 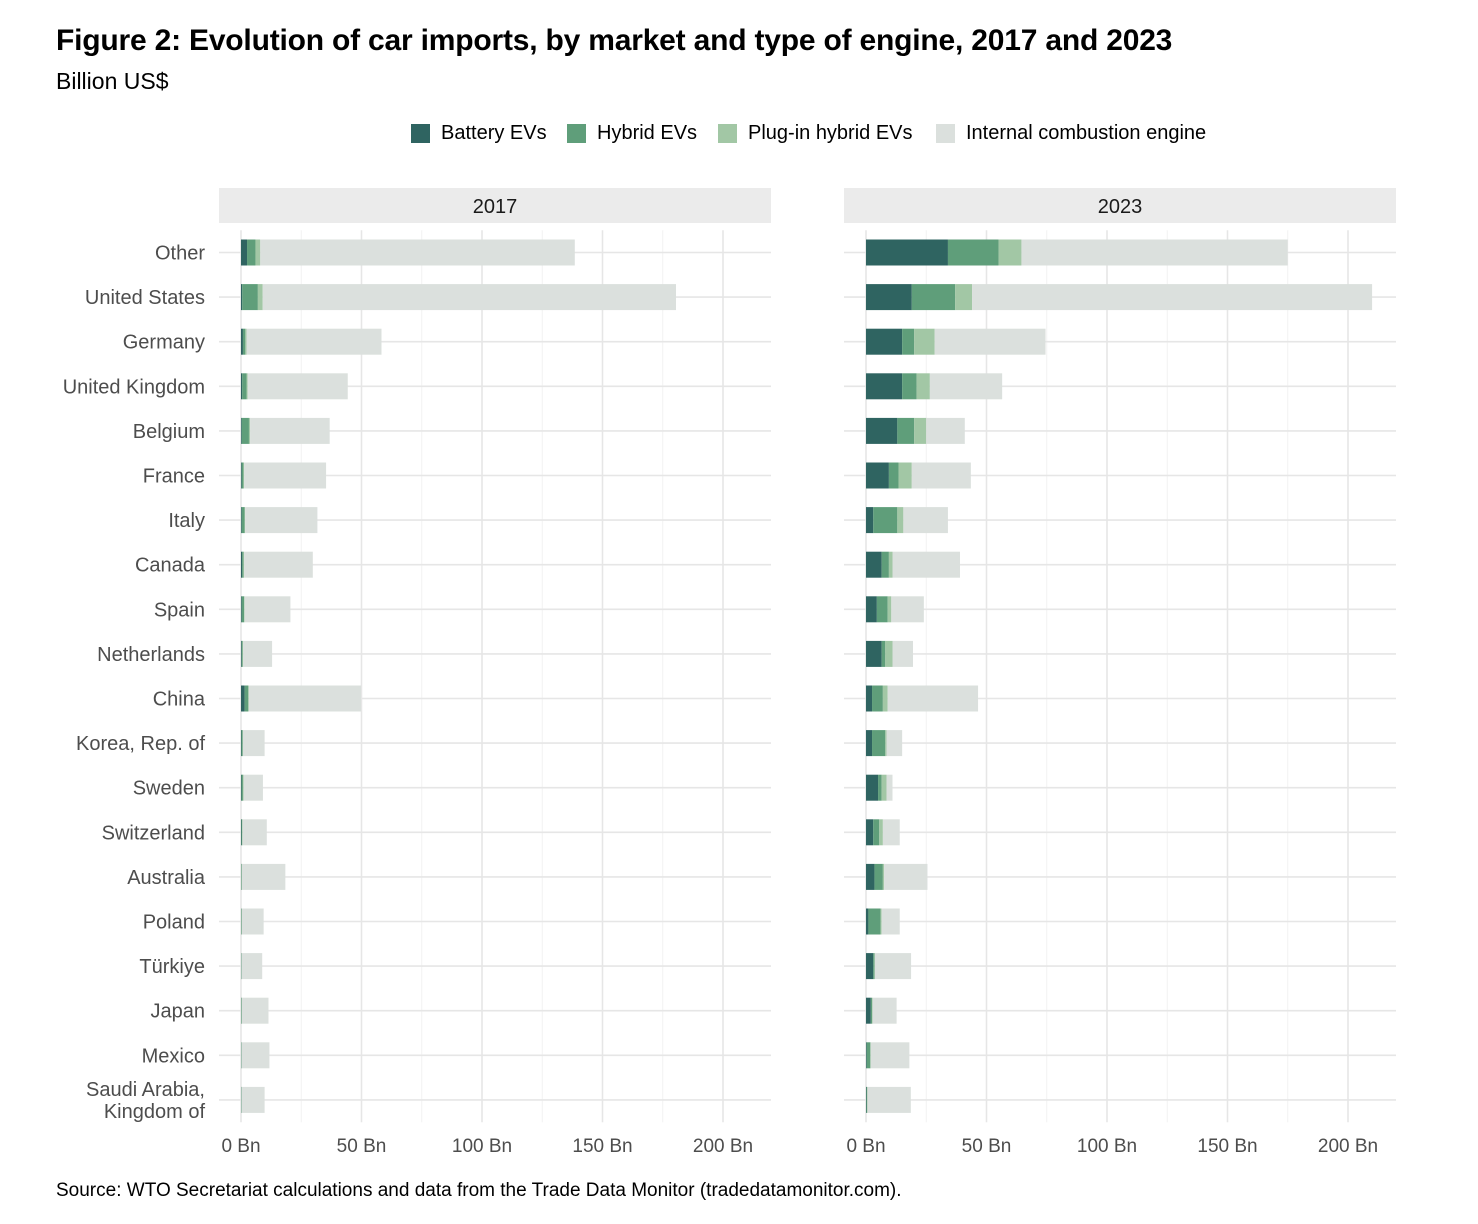 What do you see at coordinates (868, 1010) in the screenshot?
I see `panel-2023-bar-japan-battery-evs` at bounding box center [868, 1010].